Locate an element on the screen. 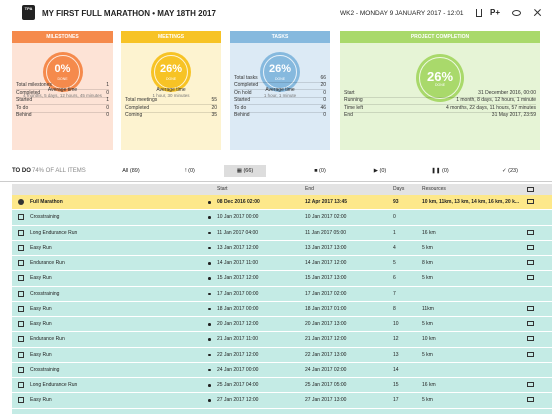 Image resolution: width=552 pixels, height=414 pixels. days: 12 is located at coordinates (396, 339).